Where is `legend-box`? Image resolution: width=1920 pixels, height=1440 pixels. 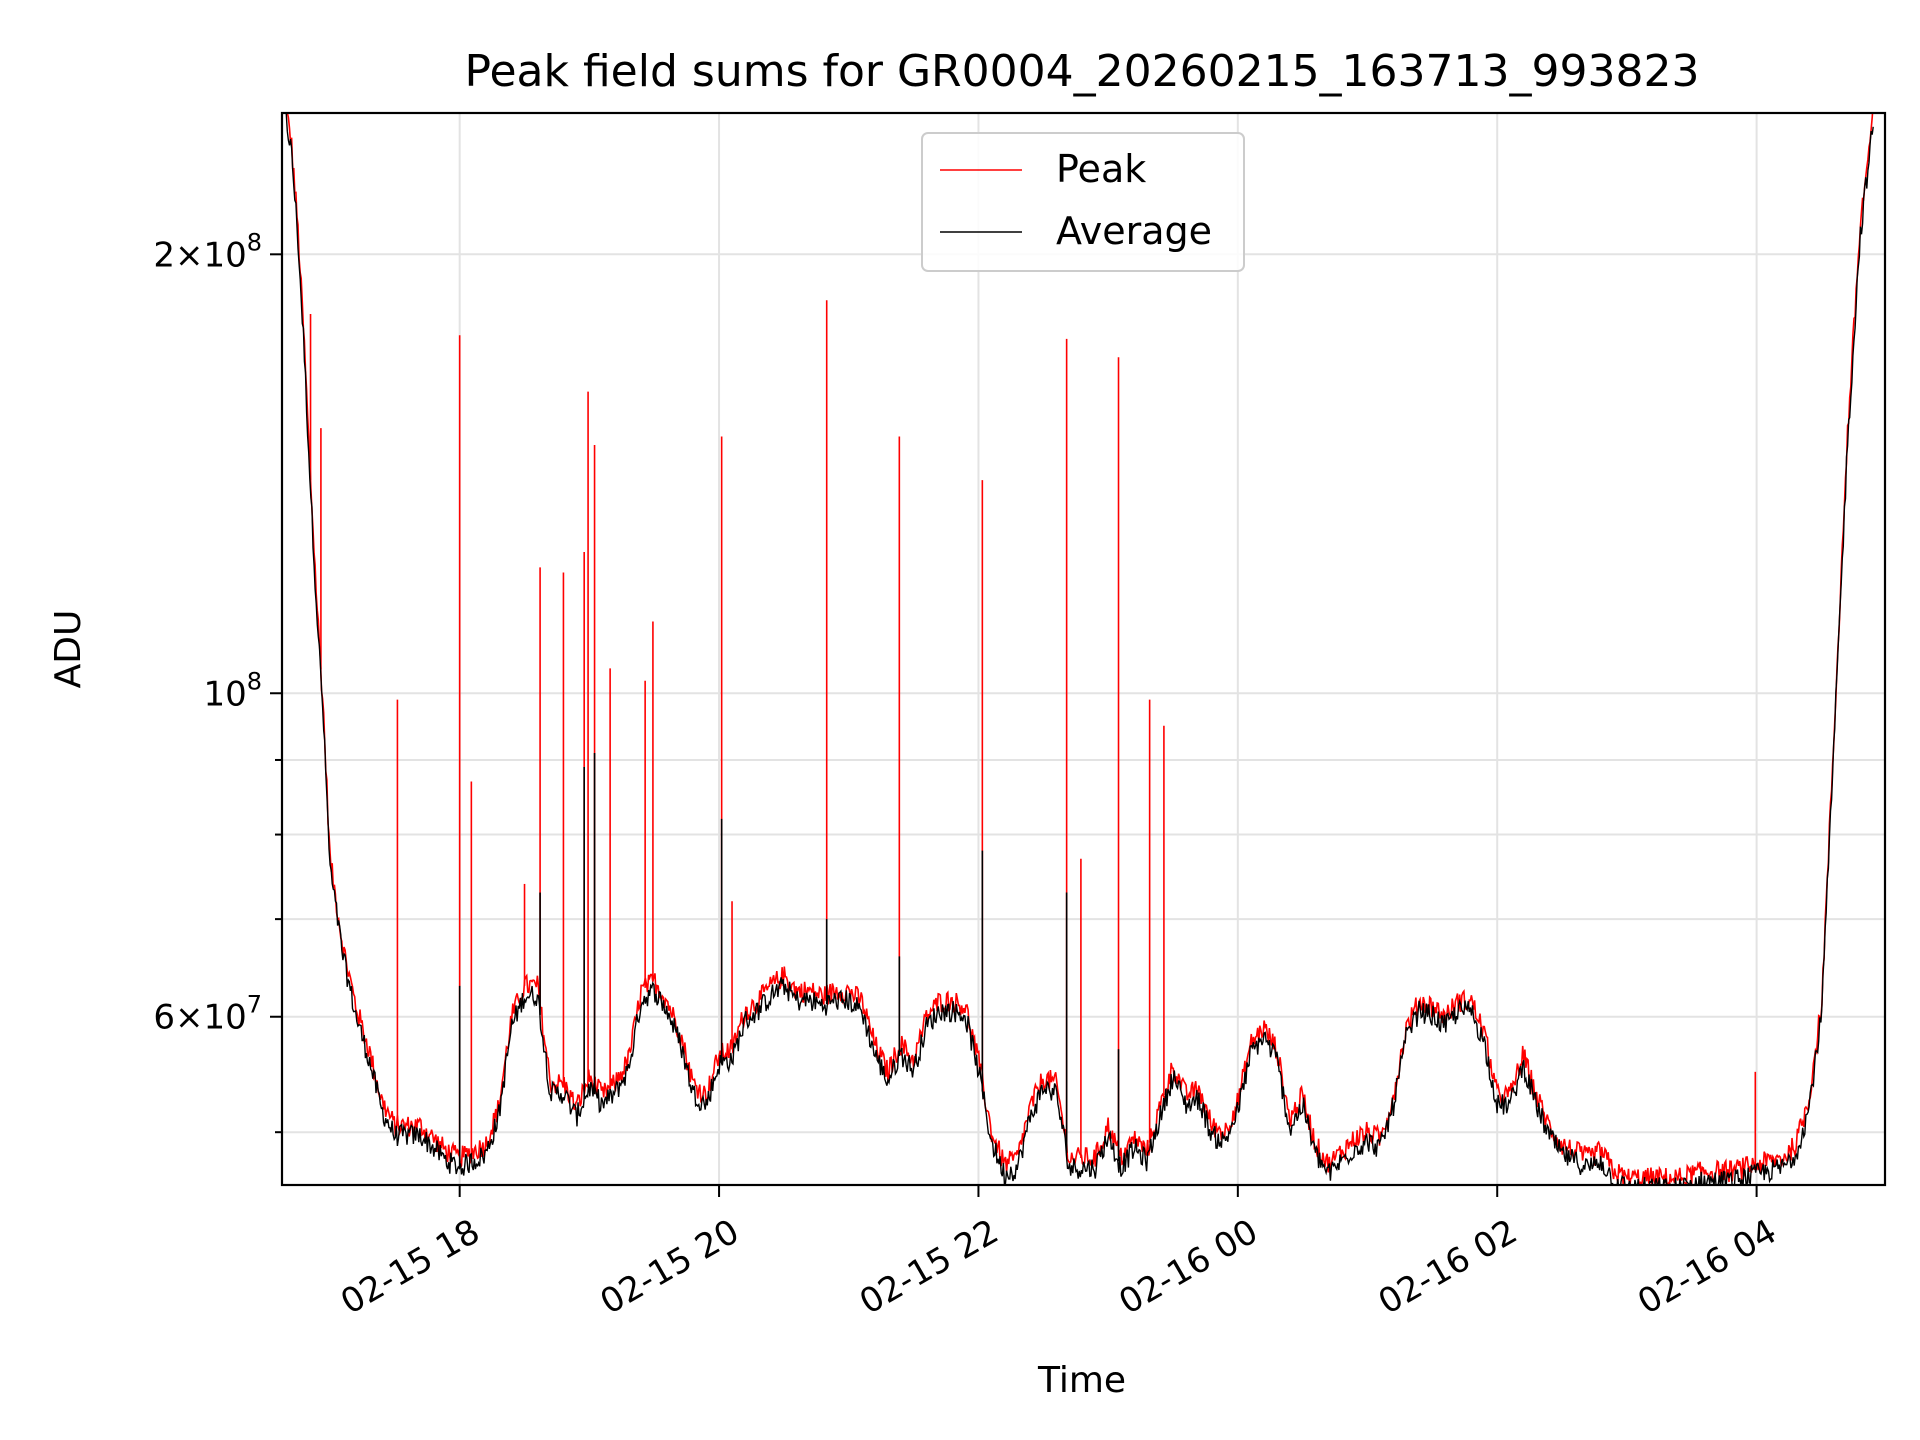 legend-box is located at coordinates (1083, 202).